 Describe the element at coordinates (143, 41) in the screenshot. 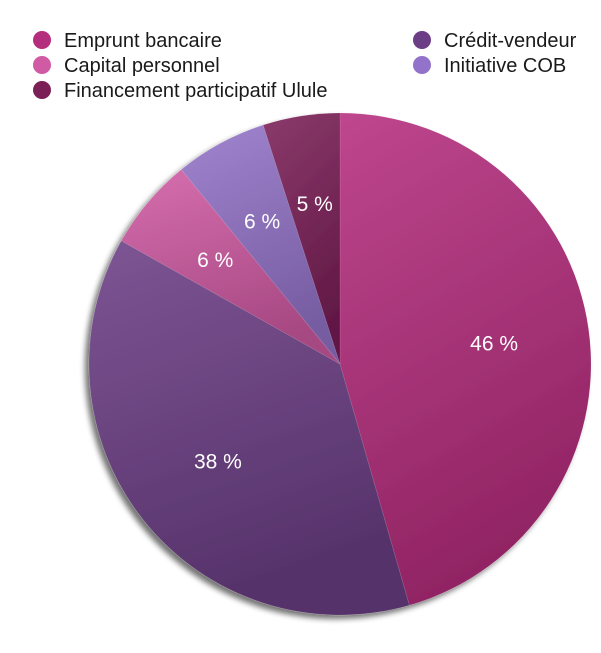

I see `legend-label-emprunt-bancaire: Emprunt bancaire` at that location.